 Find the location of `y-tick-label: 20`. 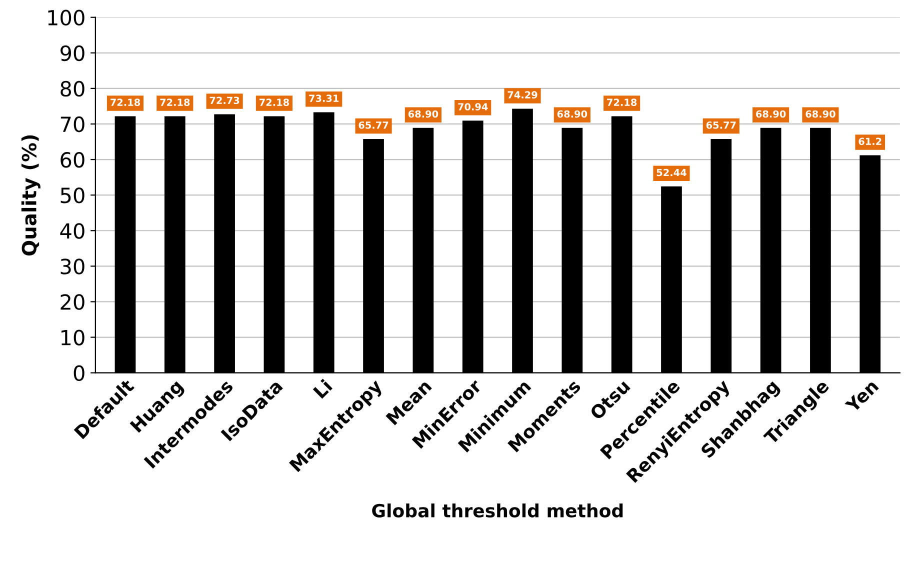

y-tick-label: 20 is located at coordinates (72, 302).